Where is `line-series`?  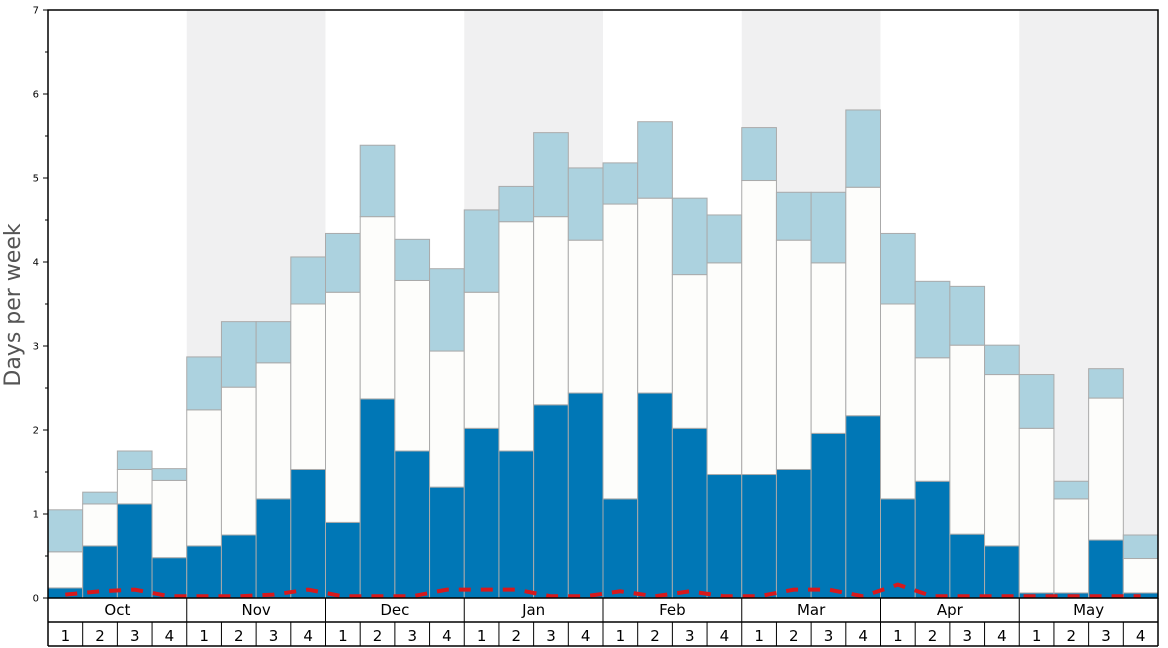 line-series is located at coordinates (603, 590).